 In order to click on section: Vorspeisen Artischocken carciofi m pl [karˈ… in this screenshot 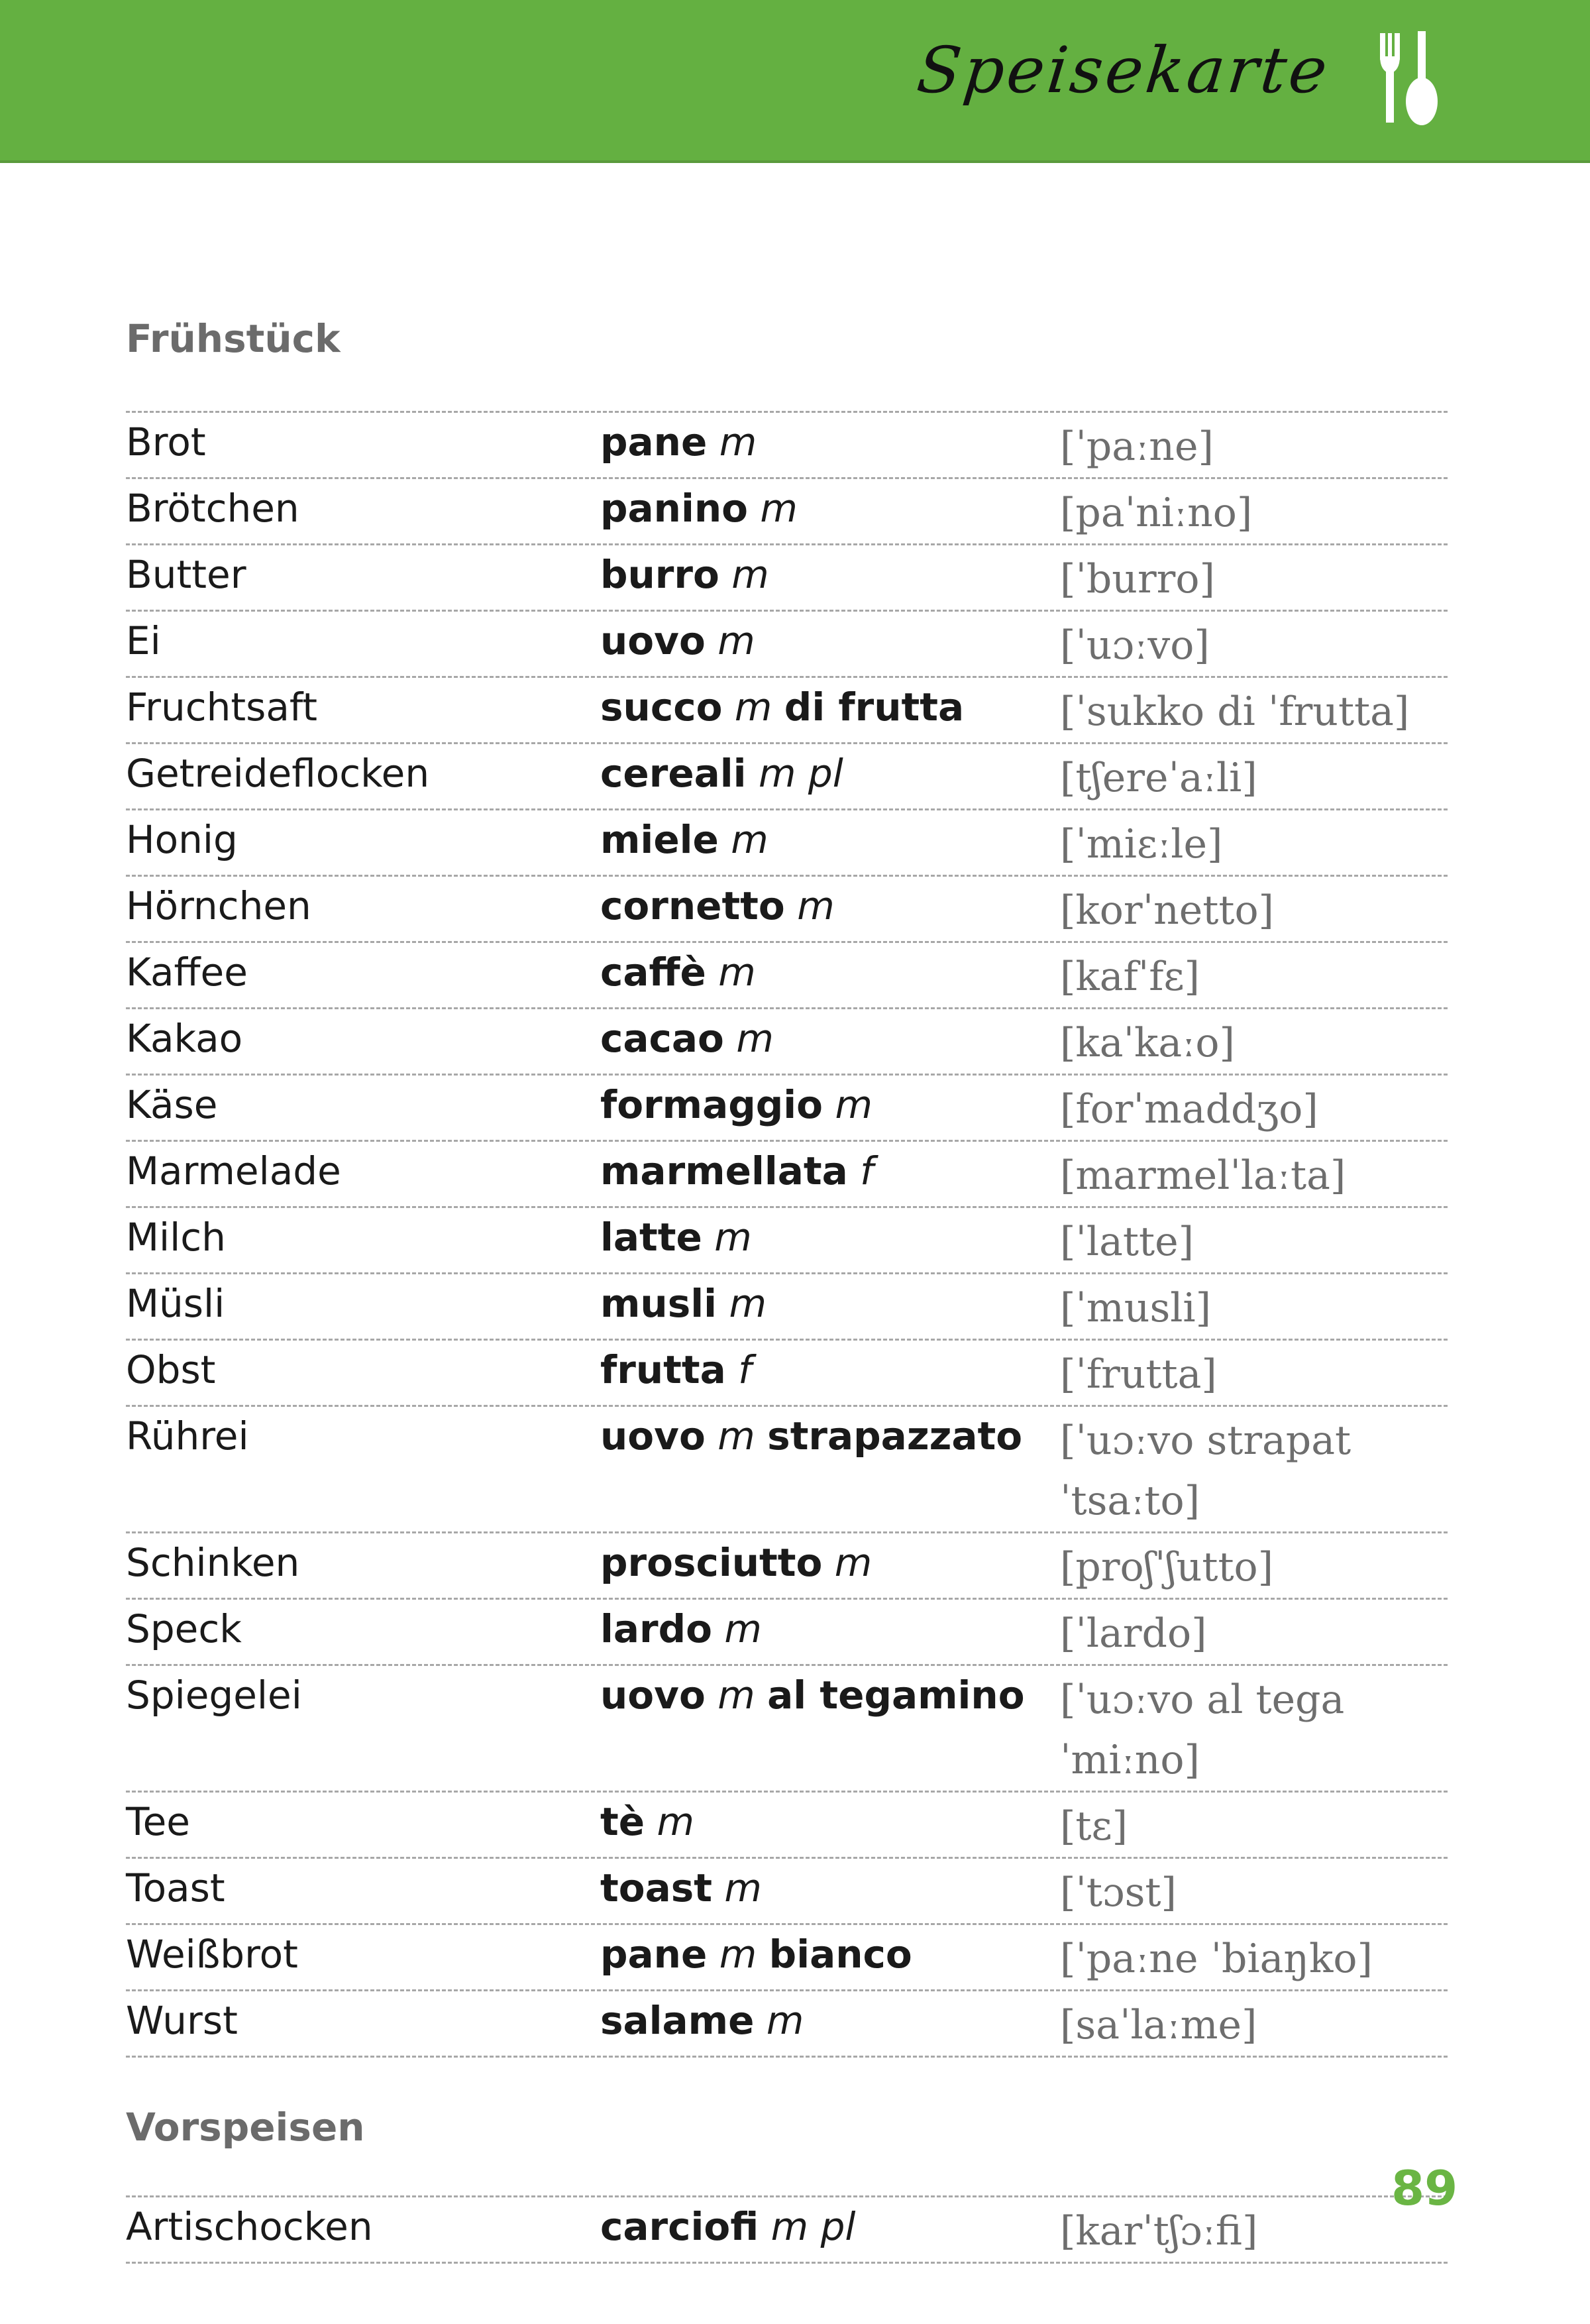, I will do `click(787, 2180)`.